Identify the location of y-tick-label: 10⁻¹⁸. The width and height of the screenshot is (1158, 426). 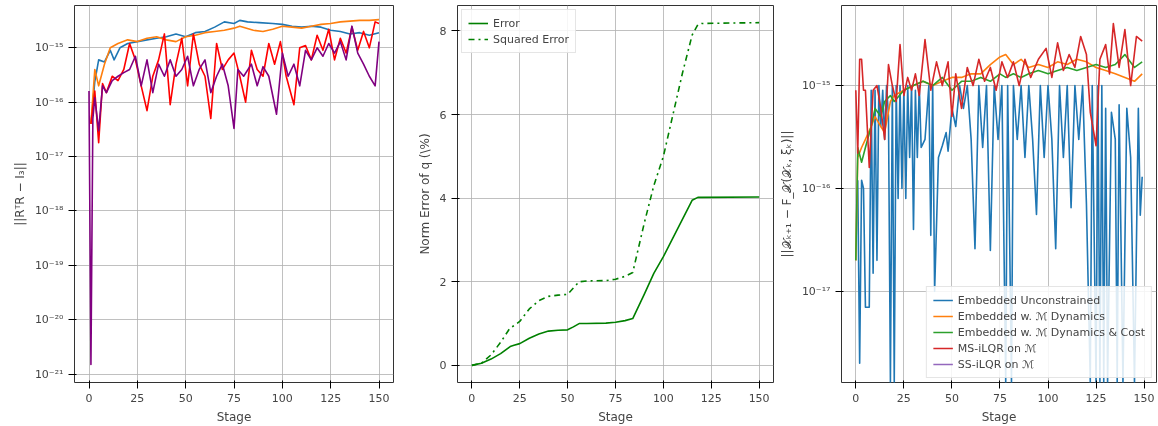
(49, 211).